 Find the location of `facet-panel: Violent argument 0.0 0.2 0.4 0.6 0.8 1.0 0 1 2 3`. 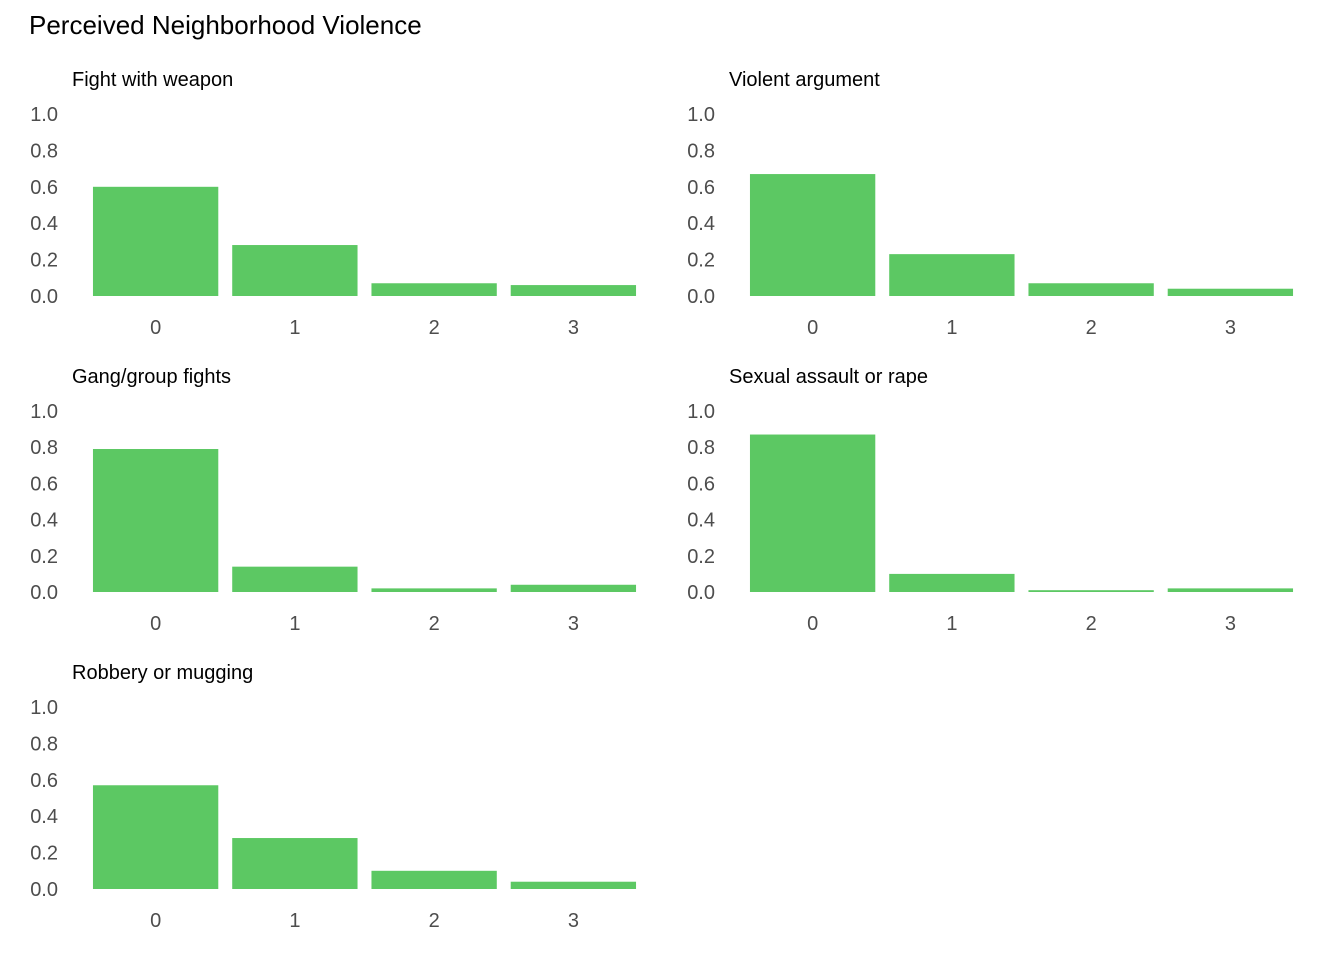

facet-panel: Violent argument 0.0 0.2 0.4 0.6 0.8 1.0 0 1 2 3 is located at coordinates (990, 204).